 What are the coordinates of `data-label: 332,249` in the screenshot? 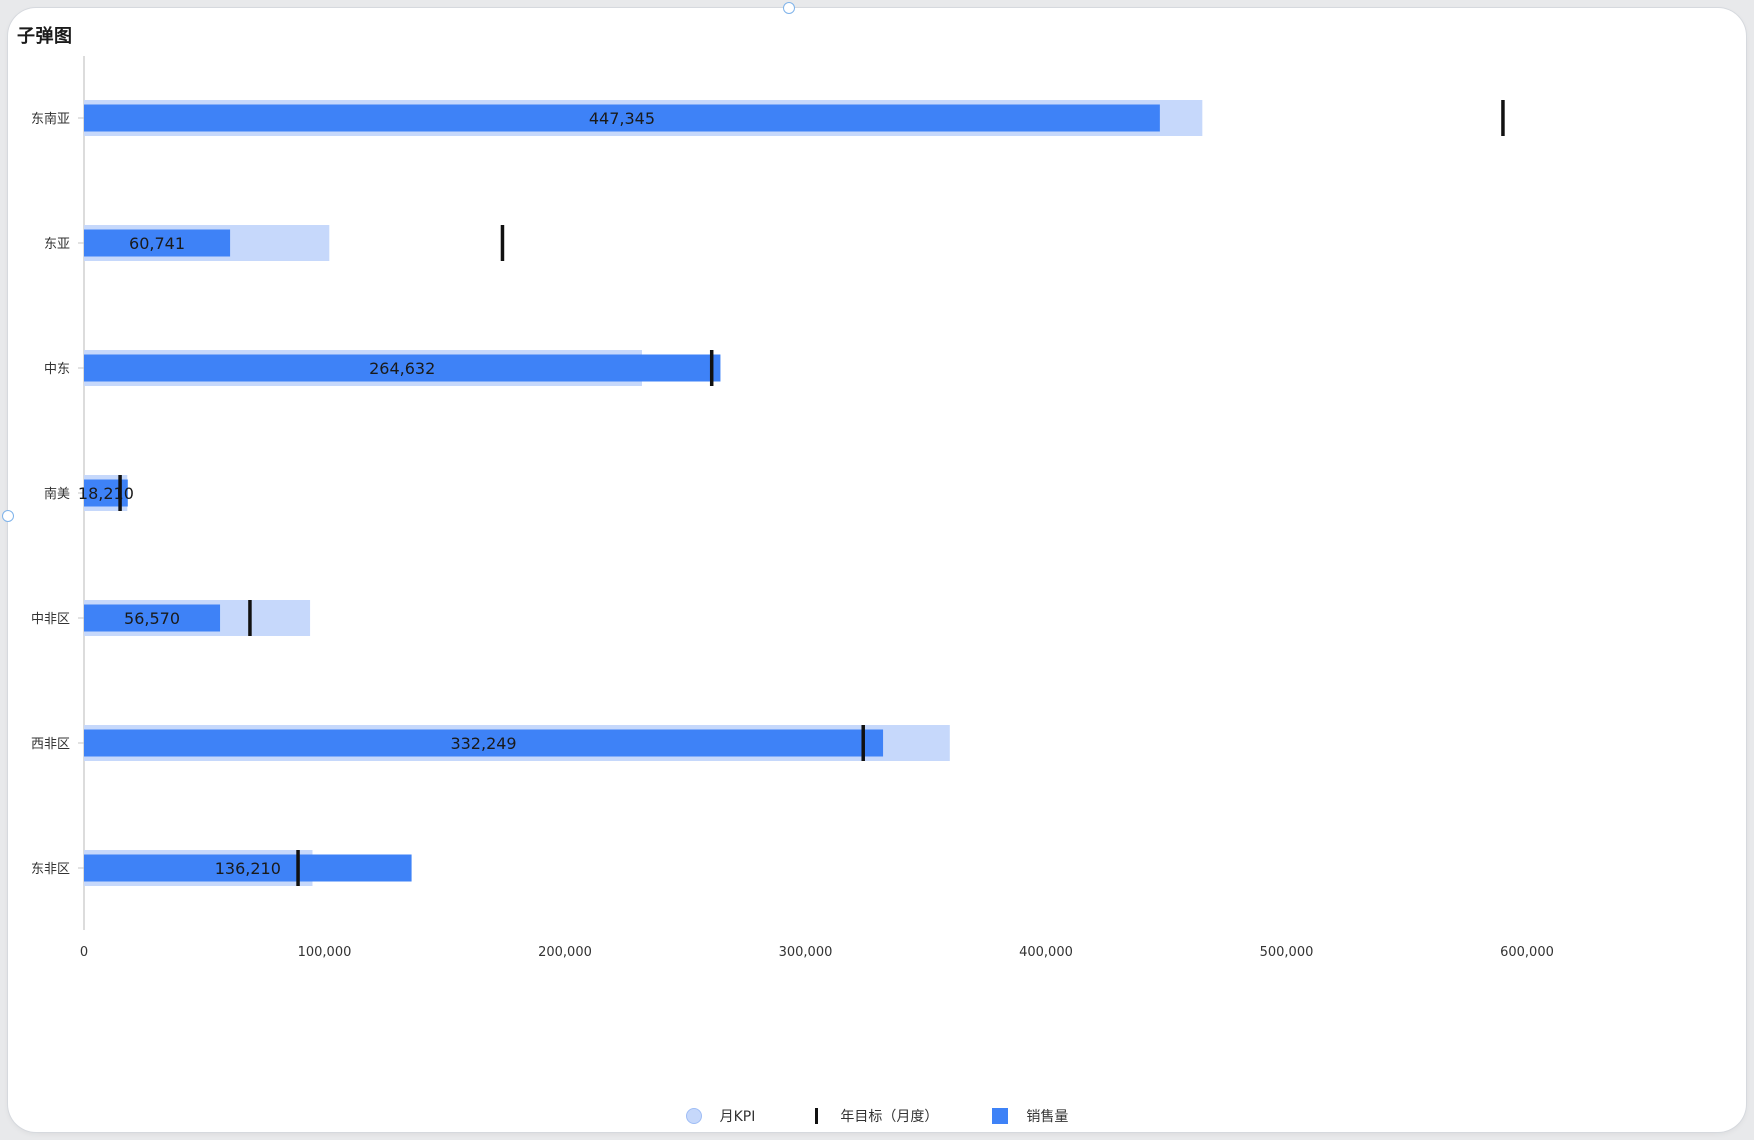 It's located at (483, 743).